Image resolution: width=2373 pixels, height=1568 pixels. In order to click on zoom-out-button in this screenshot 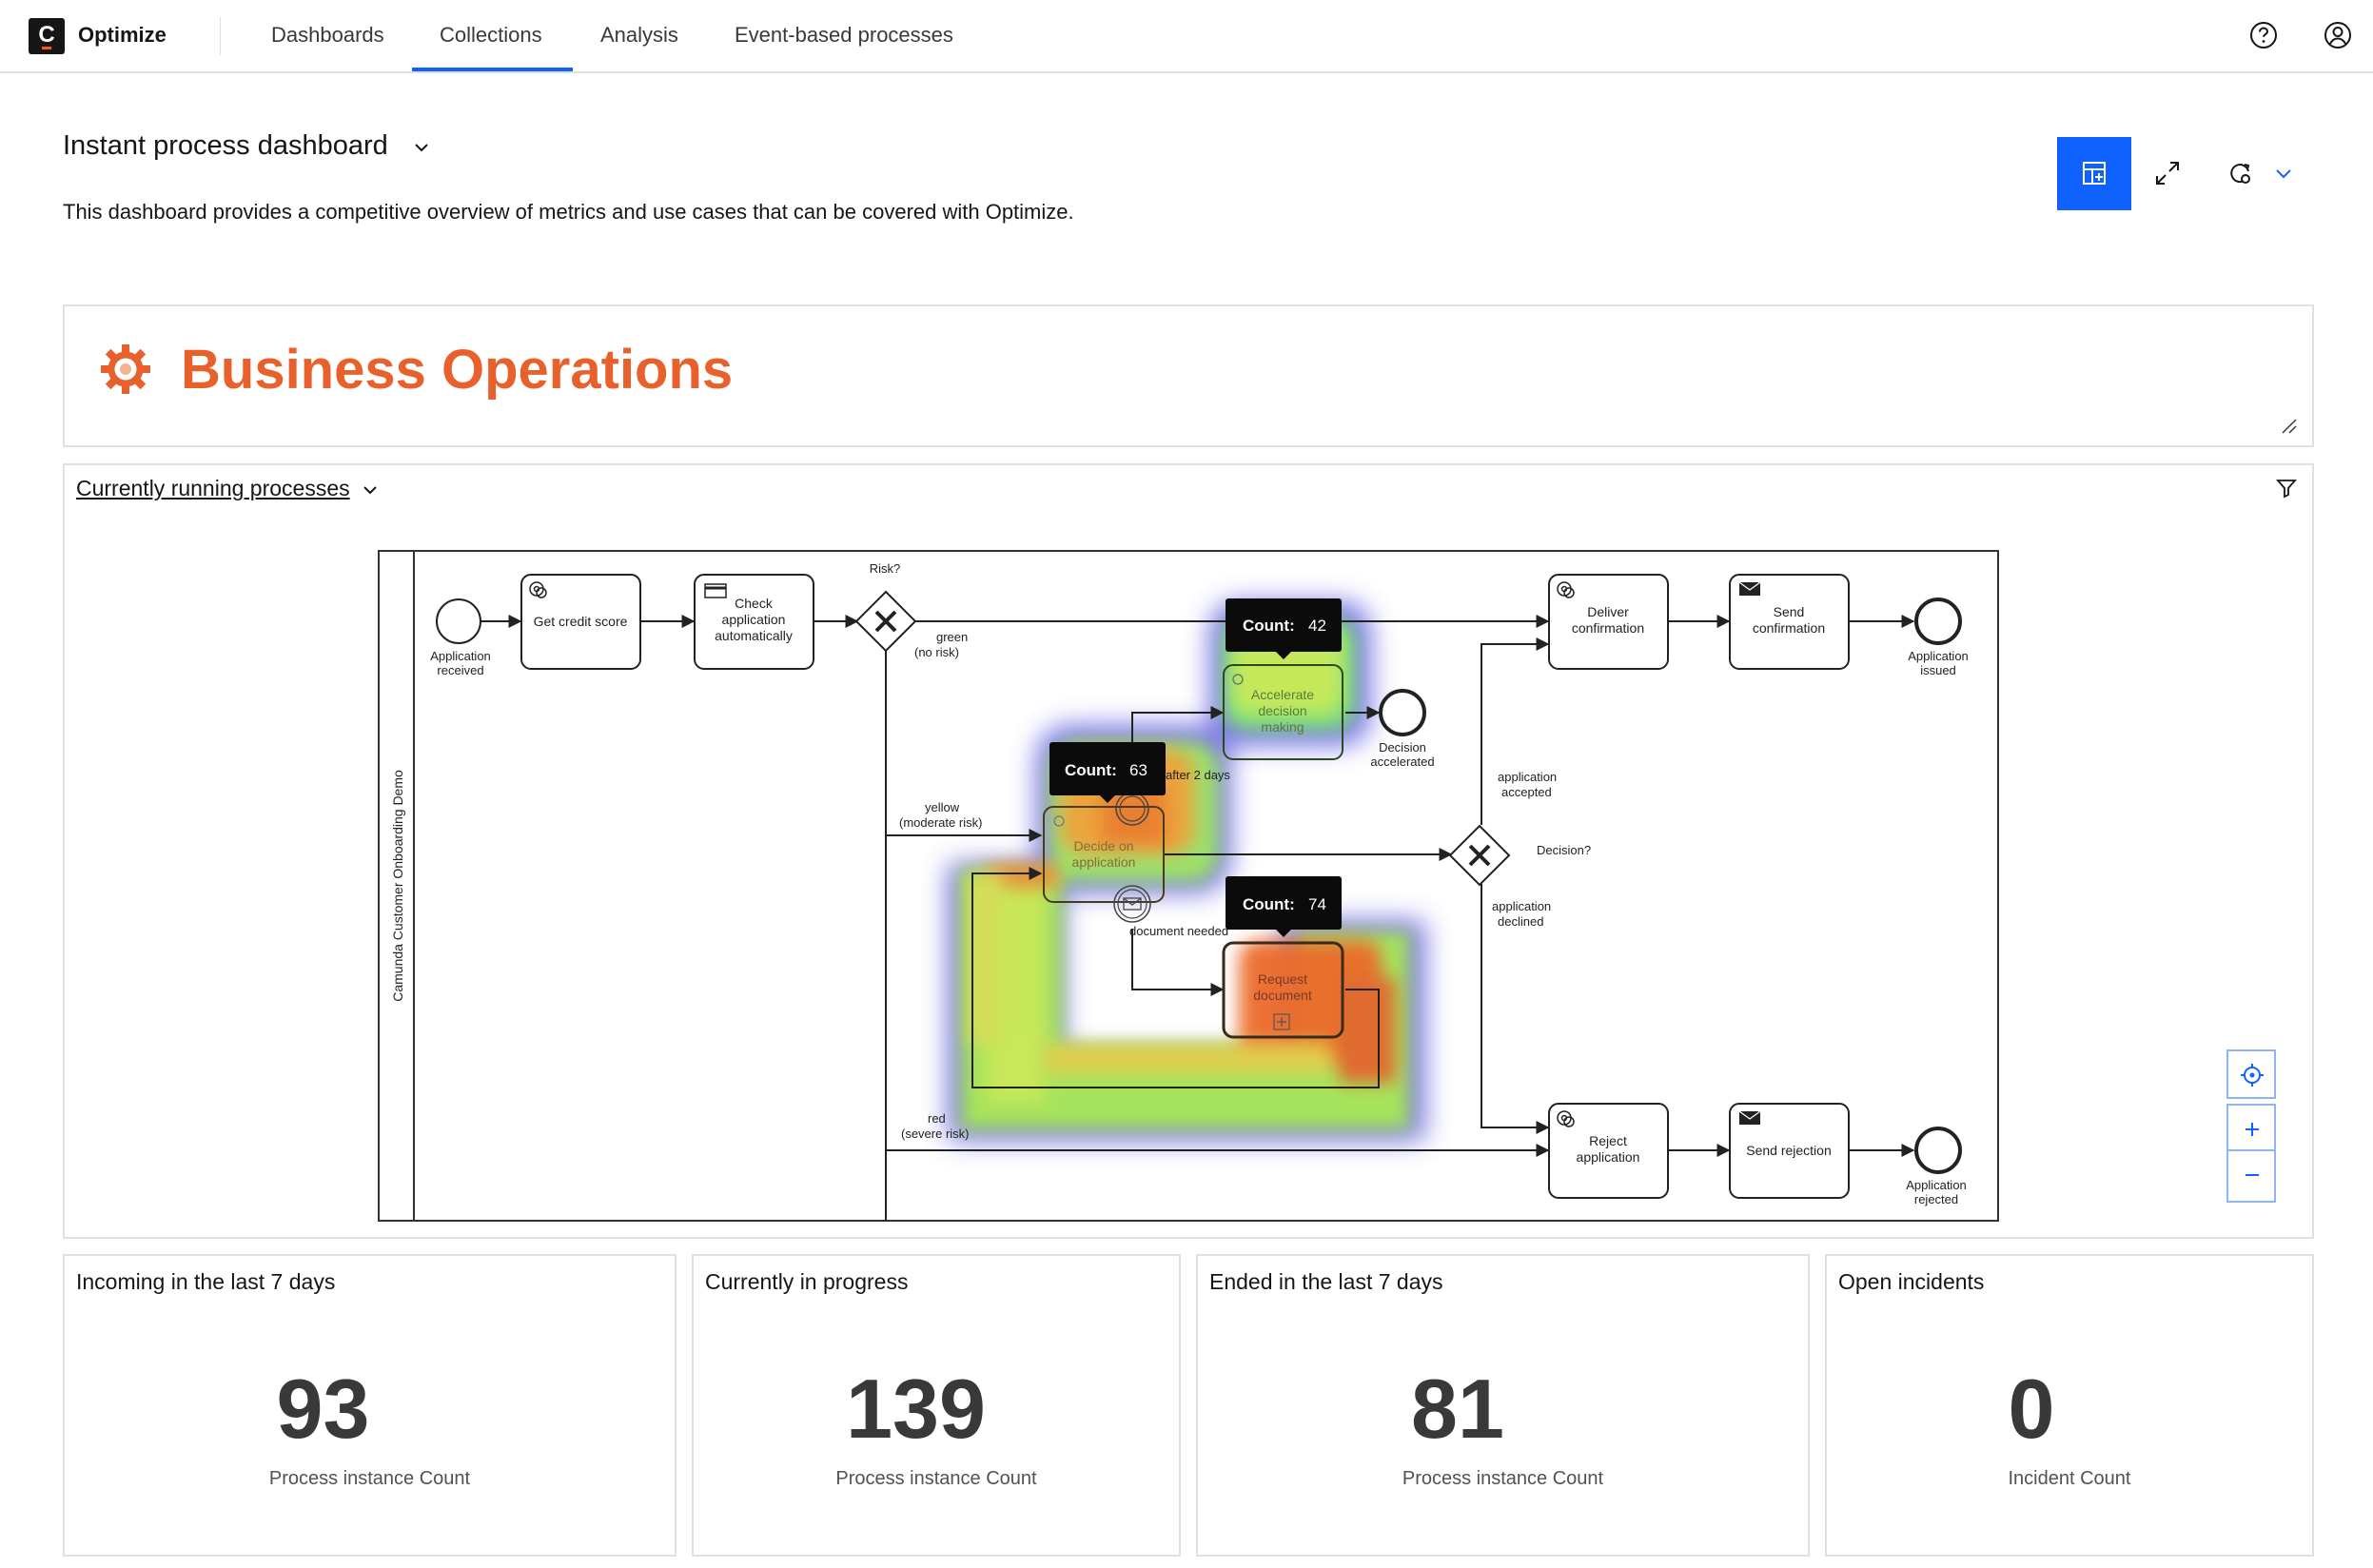, I will do `click(2251, 1176)`.